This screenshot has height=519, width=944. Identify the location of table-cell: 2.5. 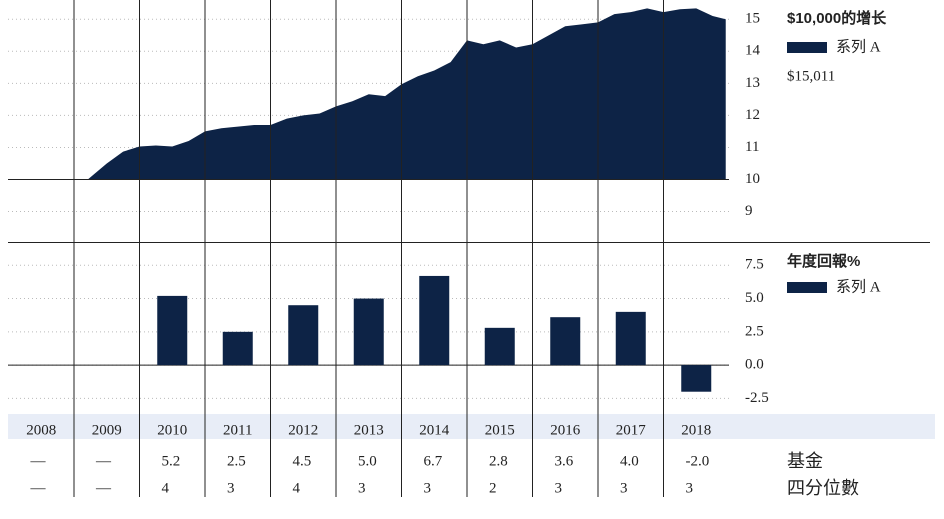
(236, 461).